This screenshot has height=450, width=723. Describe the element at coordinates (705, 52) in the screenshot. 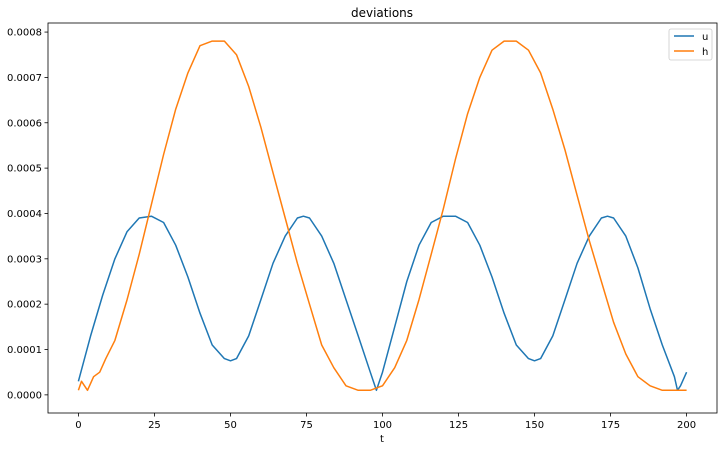

I see `legend-label-h: h` at that location.